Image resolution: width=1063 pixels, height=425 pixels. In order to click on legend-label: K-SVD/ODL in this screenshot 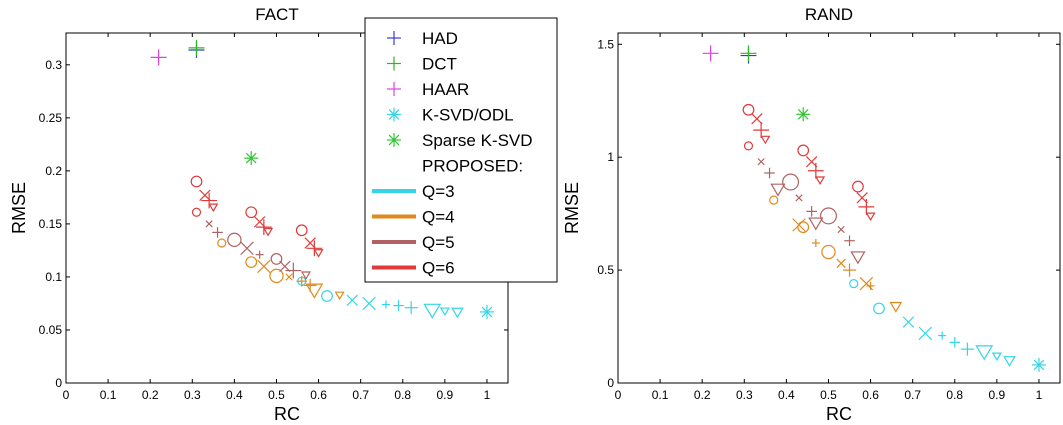, I will do `click(468, 115)`.